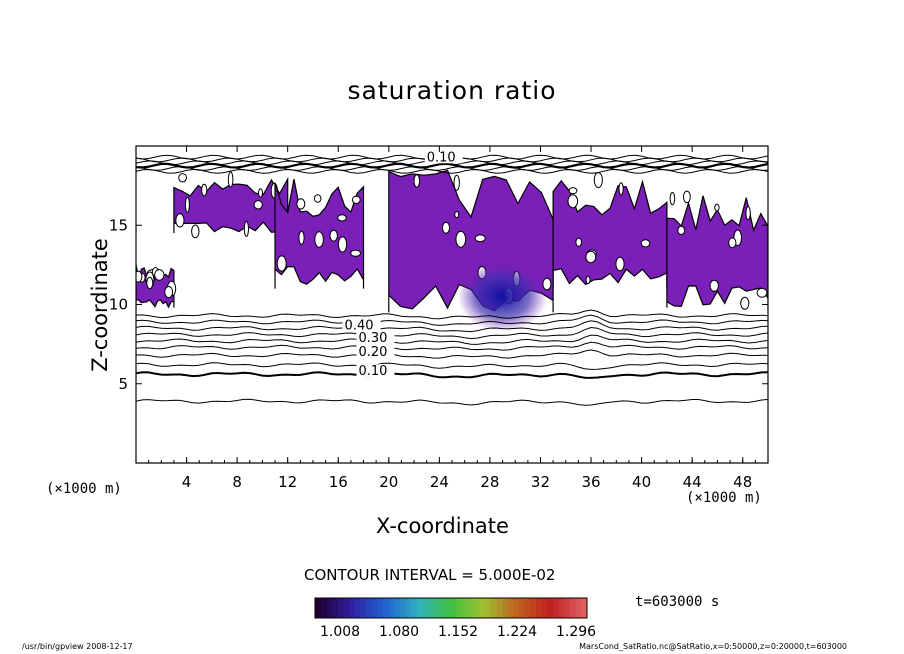 The image size is (904, 654). Describe the element at coordinates (590, 482) in the screenshot. I see `x-tick-label: 36` at that location.